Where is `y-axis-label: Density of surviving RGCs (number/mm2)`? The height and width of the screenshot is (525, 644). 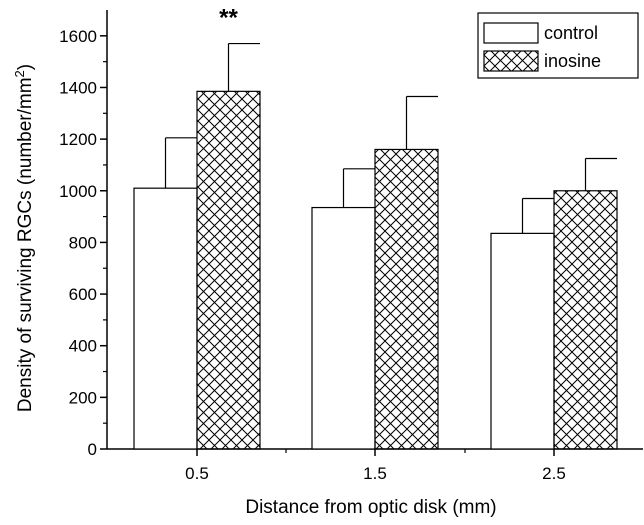 y-axis-label: Density of surviving RGCs (number/mm2) is located at coordinates (24, 238).